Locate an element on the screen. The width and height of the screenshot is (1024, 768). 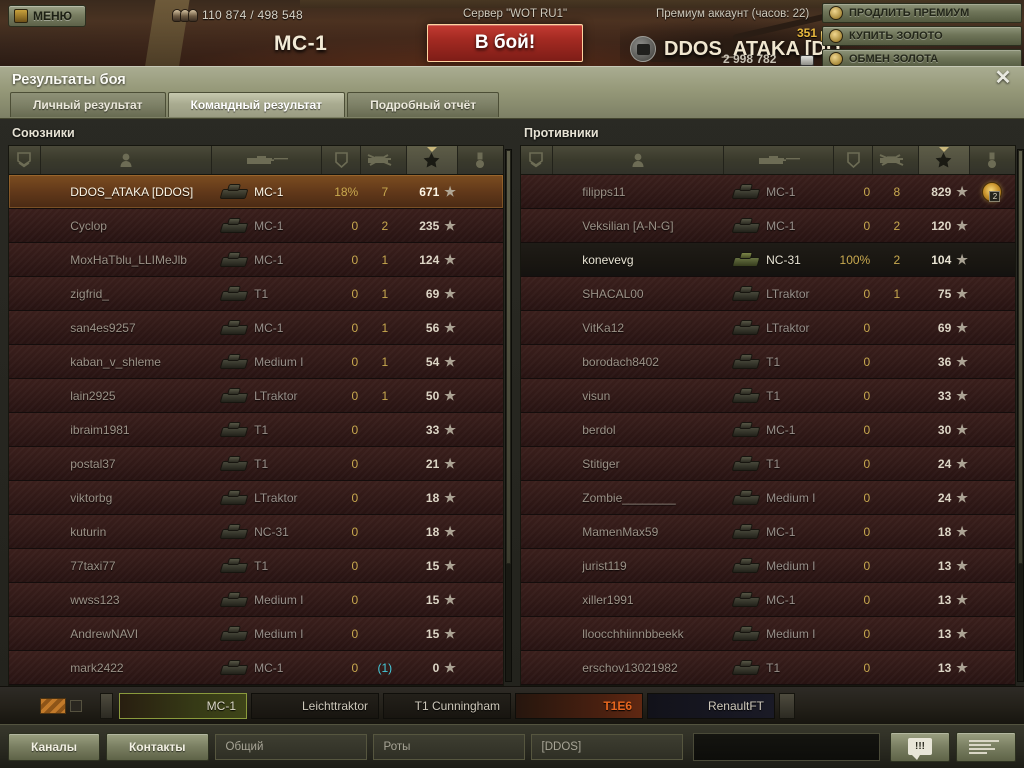
chat-tab-clan: [DDOS] is located at coordinates (606, 746).